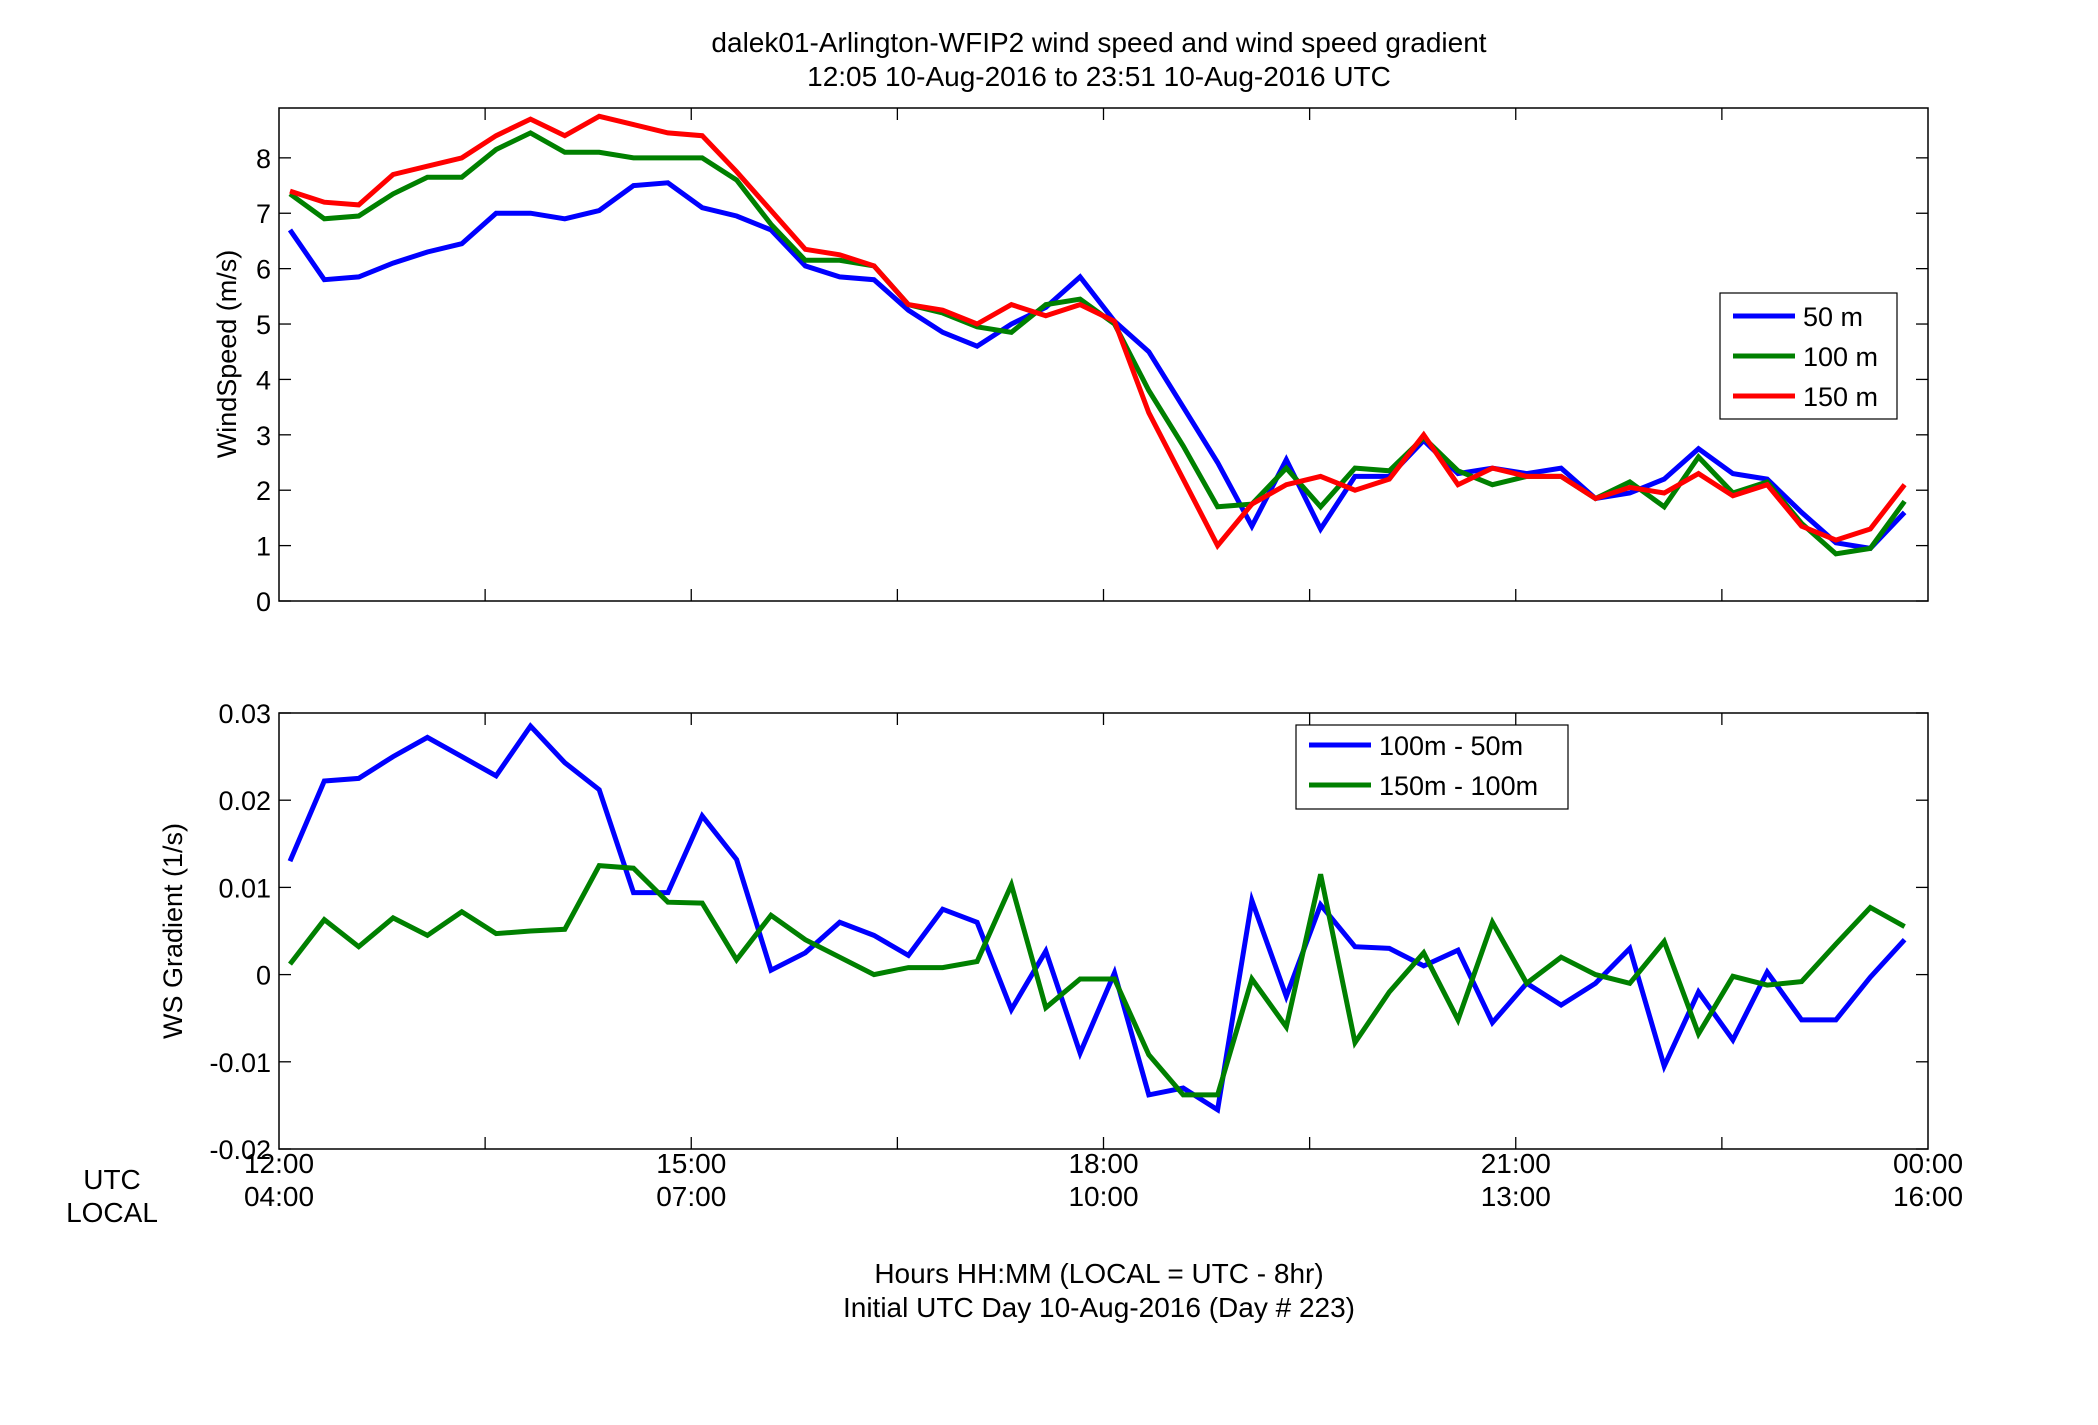 This screenshot has height=1425, width=2098. I want to click on xtick-label-local: 16:00, so click(1928, 1196).